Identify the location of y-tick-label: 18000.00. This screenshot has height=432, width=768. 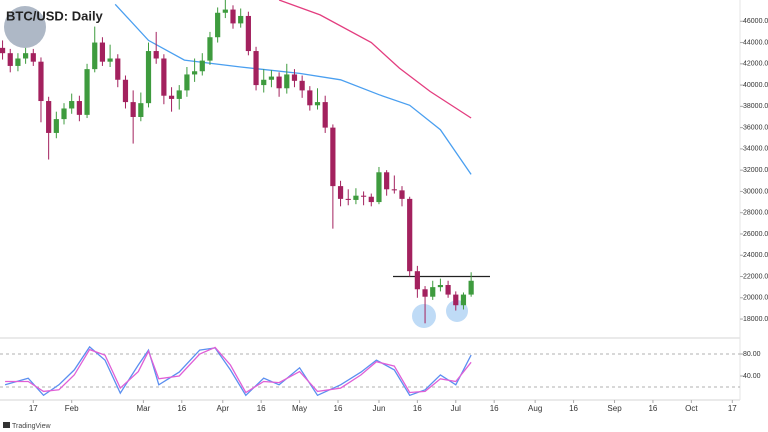
(755, 319).